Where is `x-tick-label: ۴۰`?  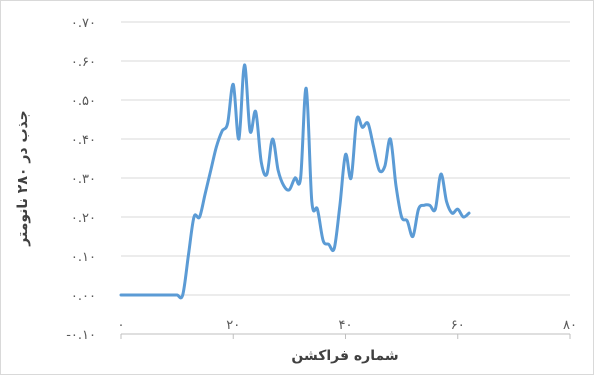
x-tick-label: ۴۰ is located at coordinates (346, 325).